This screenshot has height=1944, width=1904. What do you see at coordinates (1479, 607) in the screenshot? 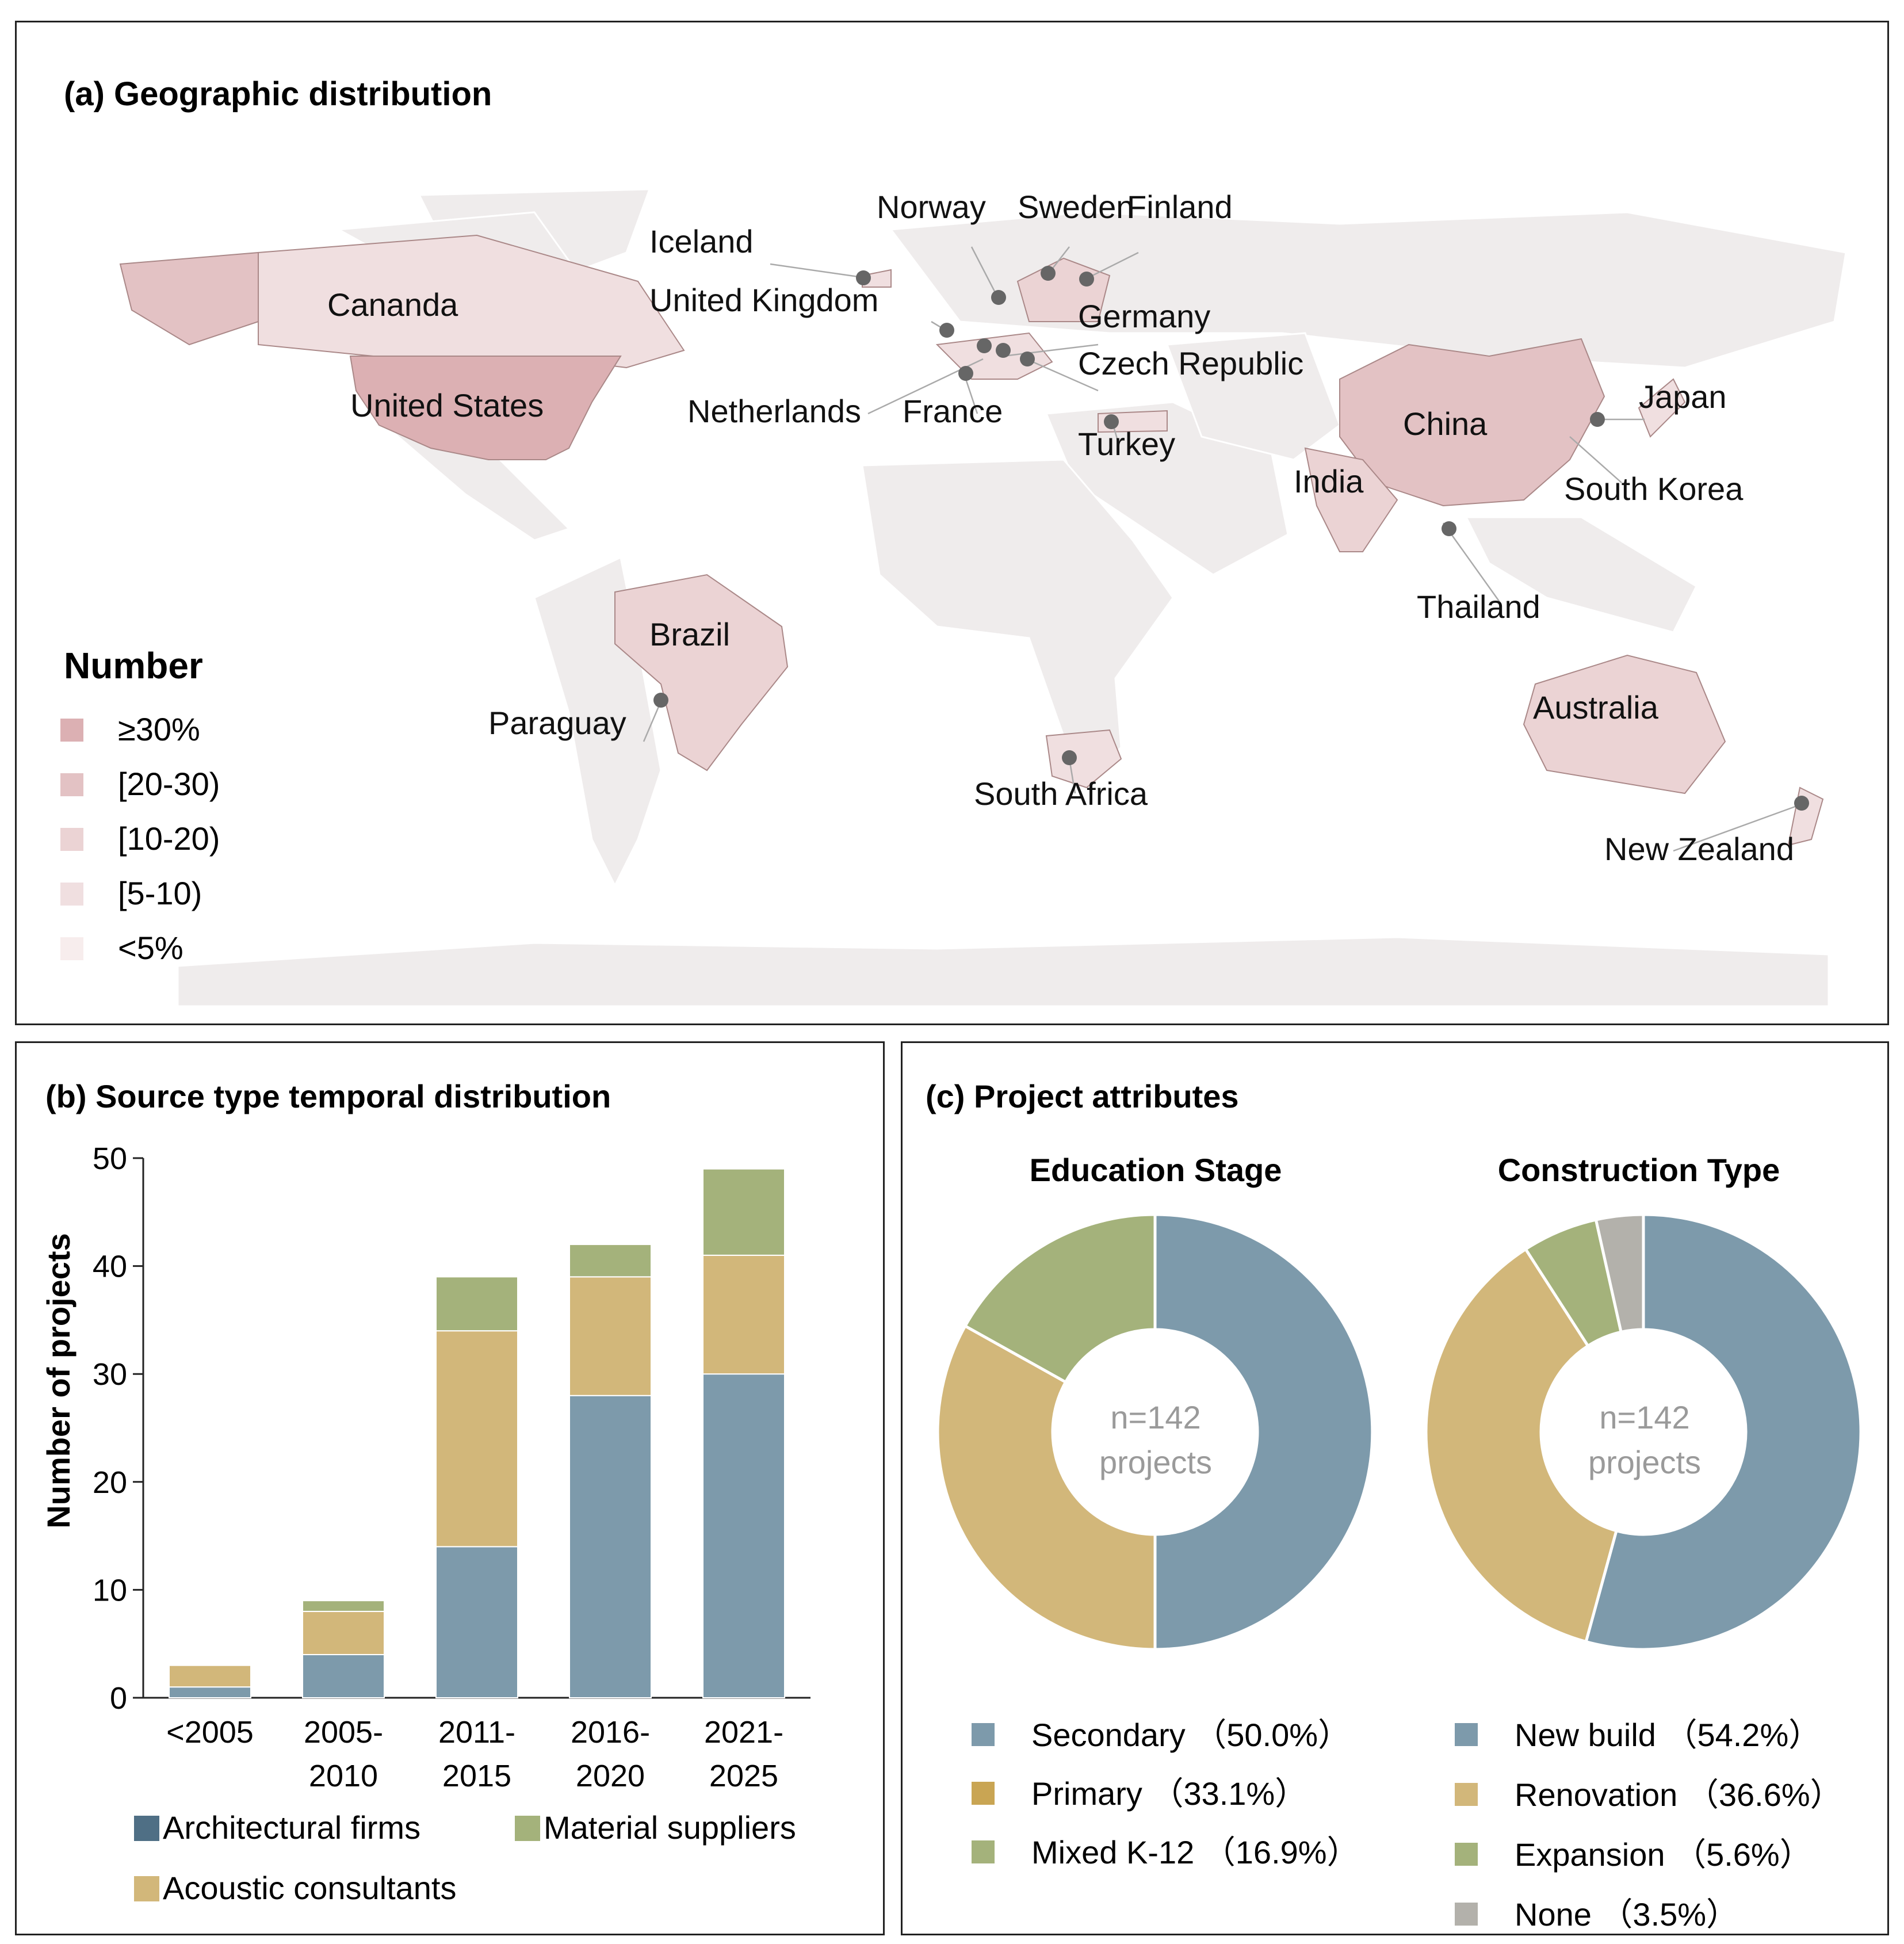
I see `label-thailand: Thailand` at bounding box center [1479, 607].